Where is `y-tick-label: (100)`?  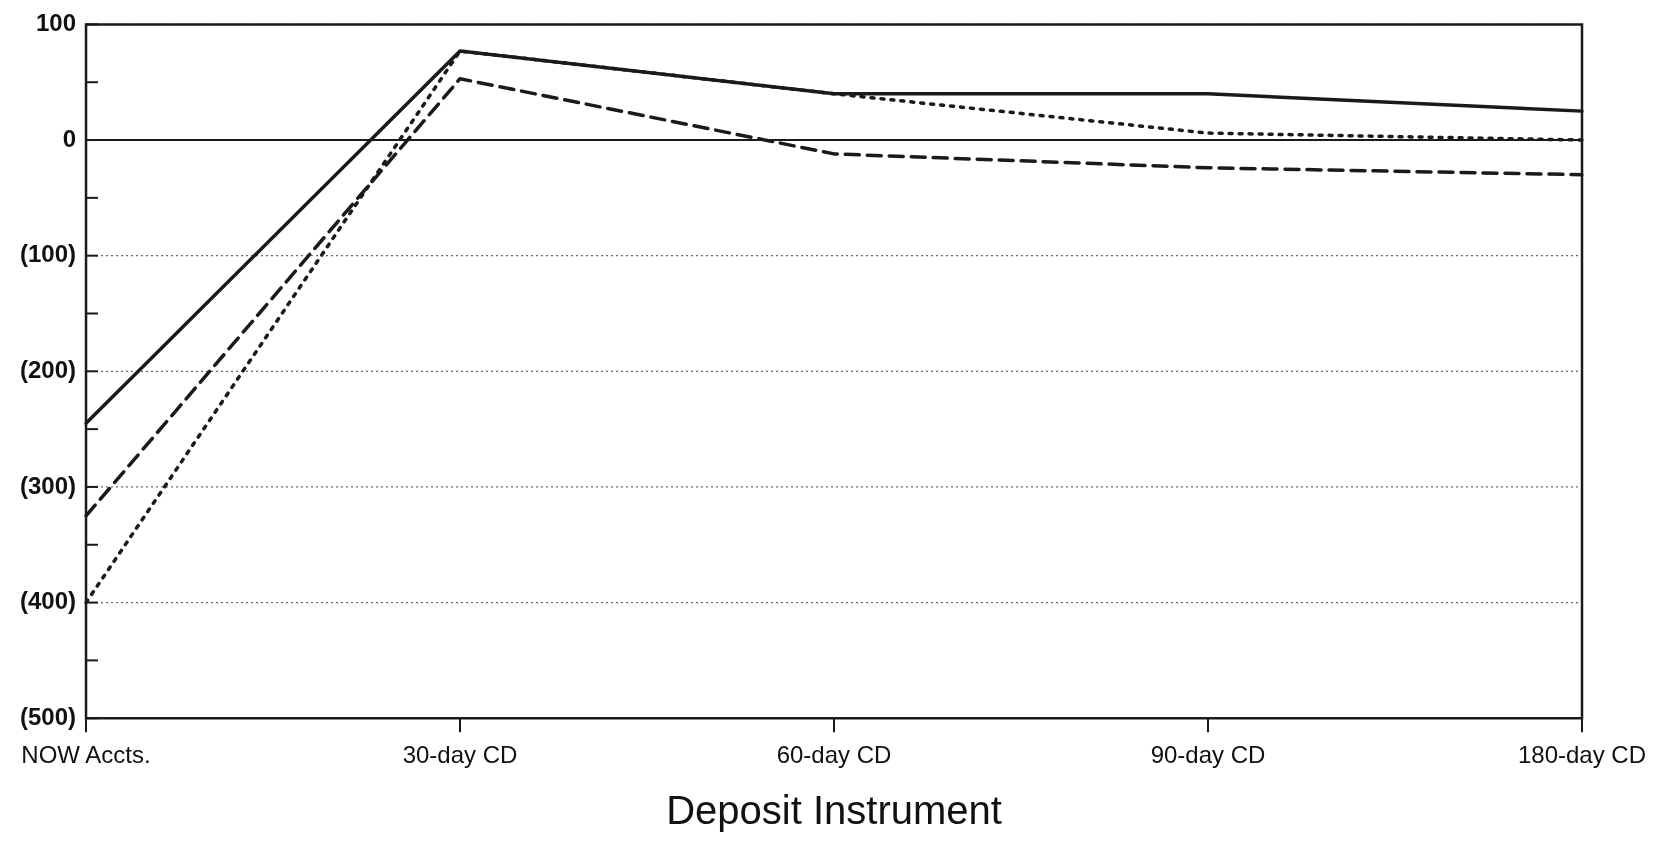
y-tick-label: (100) is located at coordinates (48, 254).